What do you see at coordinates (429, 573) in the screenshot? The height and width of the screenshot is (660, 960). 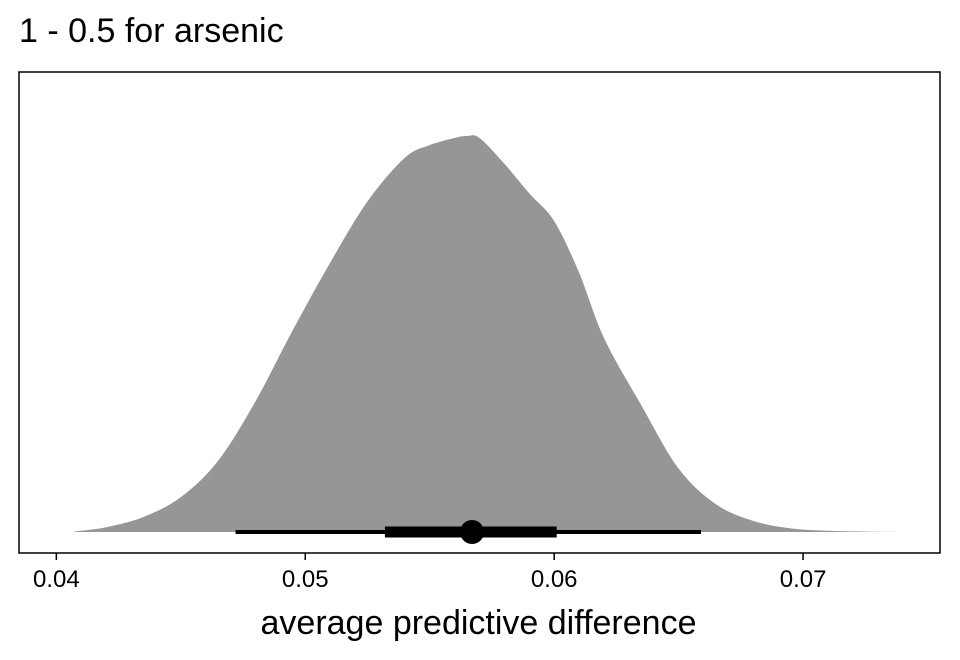 I see `x-axis-ticks: 0.04 0.05 0.06 0.07` at bounding box center [429, 573].